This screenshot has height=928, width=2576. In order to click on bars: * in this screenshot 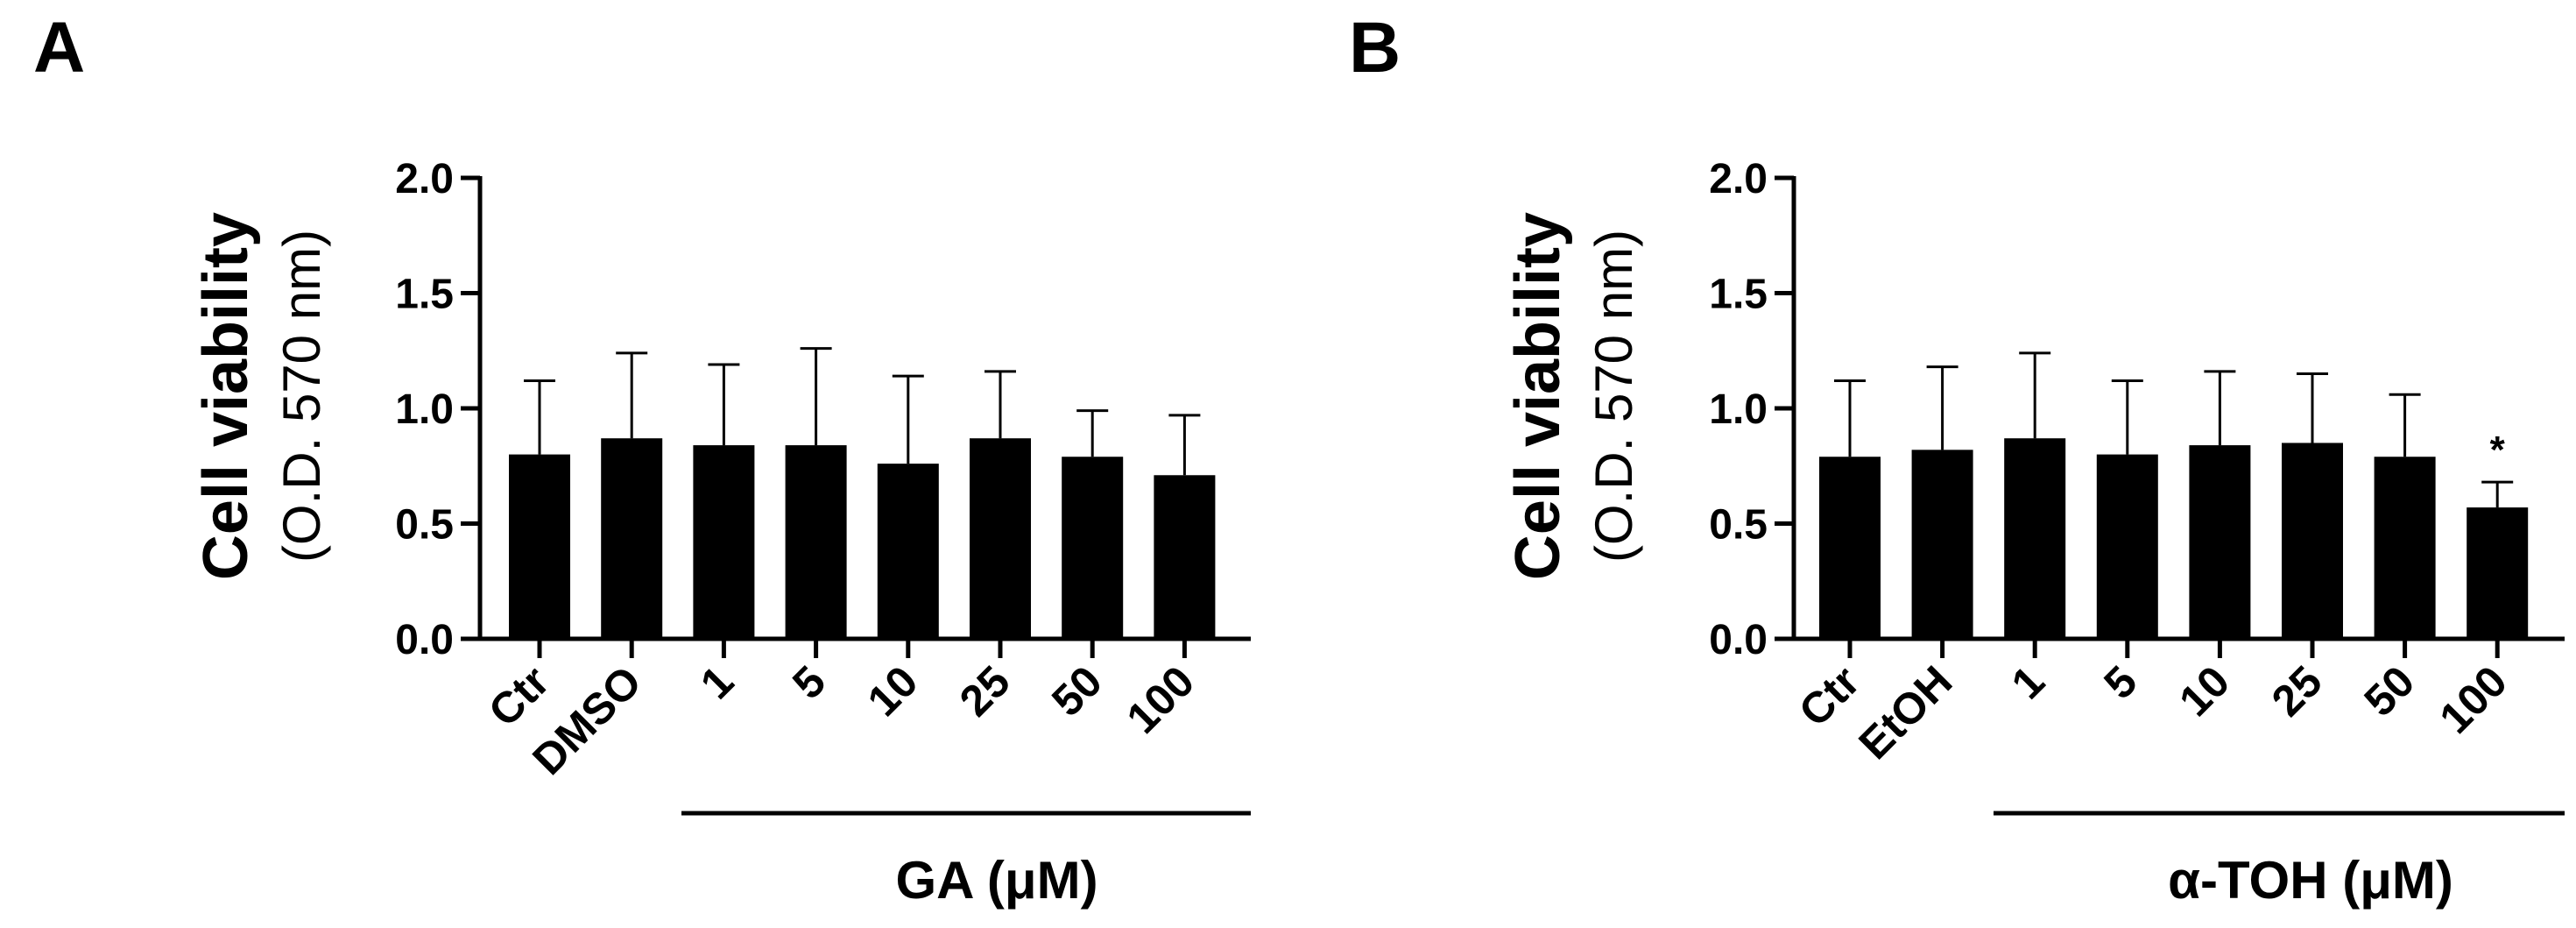, I will do `click(2174, 495)`.